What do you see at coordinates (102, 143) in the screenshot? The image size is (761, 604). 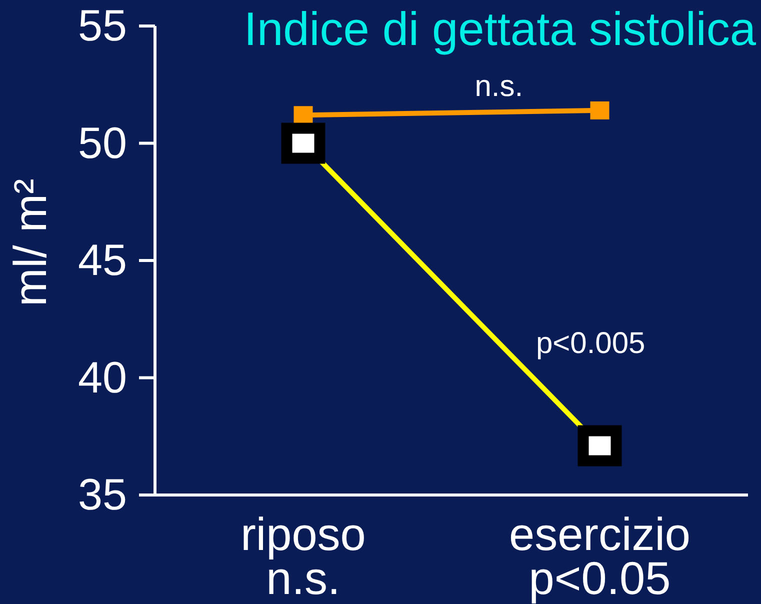 I see `y-tick-label: 50` at bounding box center [102, 143].